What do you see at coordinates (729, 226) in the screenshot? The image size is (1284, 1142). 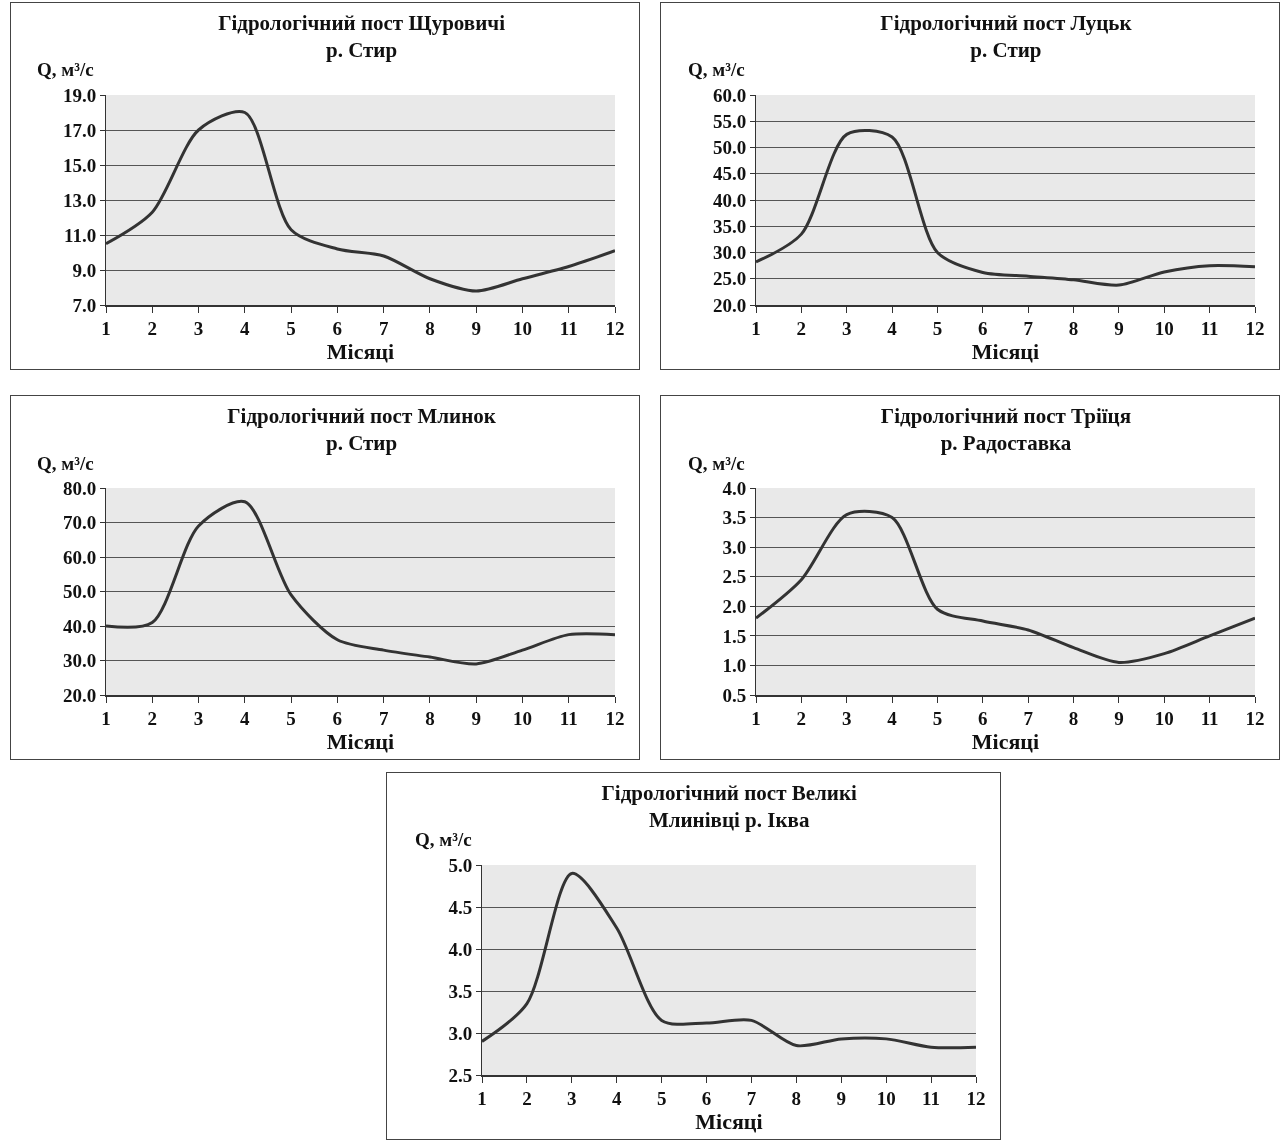 I see `y-tick-label: 35.0` at bounding box center [729, 226].